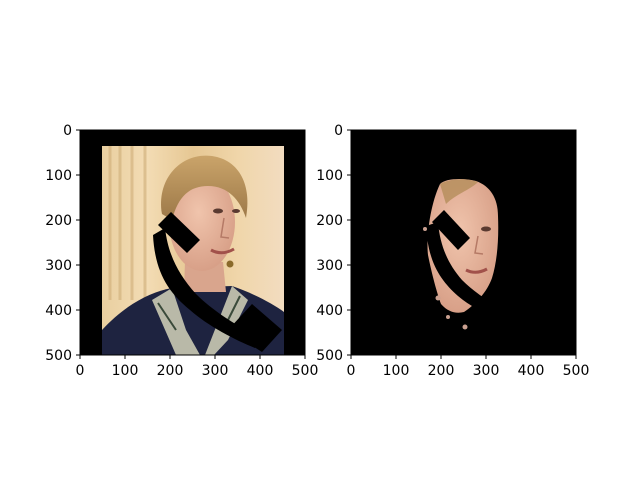  I want to click on mask-stroke, so click(217, 282).